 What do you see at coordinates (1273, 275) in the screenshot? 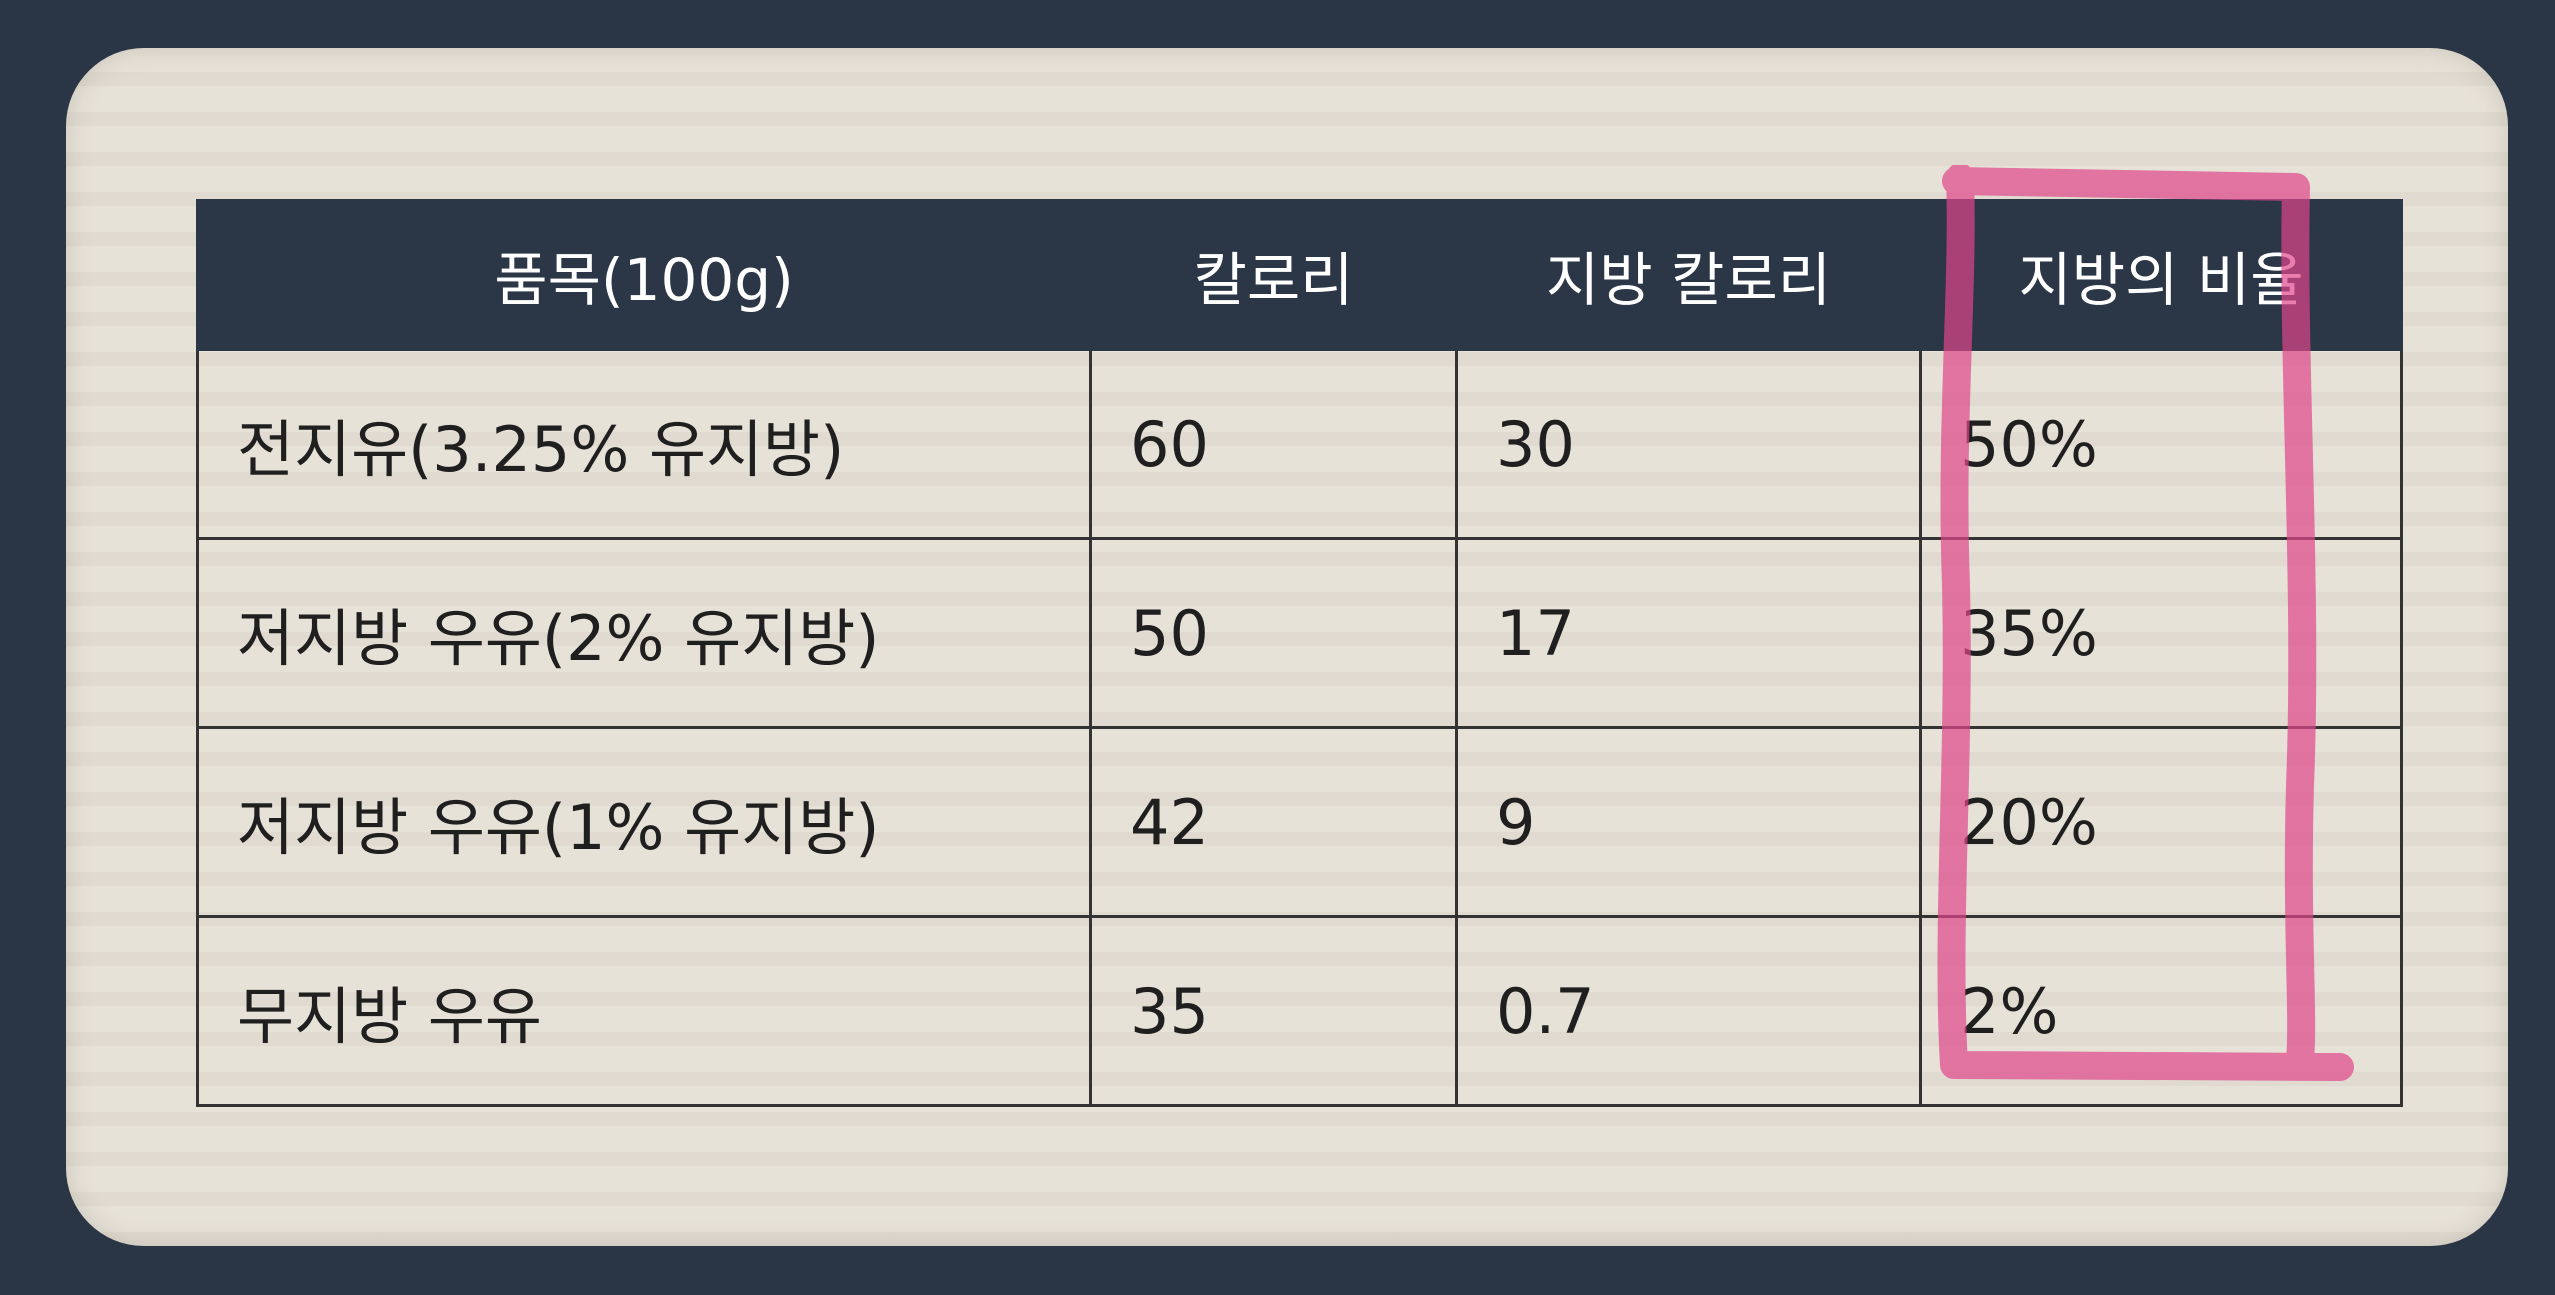
I see `header-calories: 칼로리` at bounding box center [1273, 275].